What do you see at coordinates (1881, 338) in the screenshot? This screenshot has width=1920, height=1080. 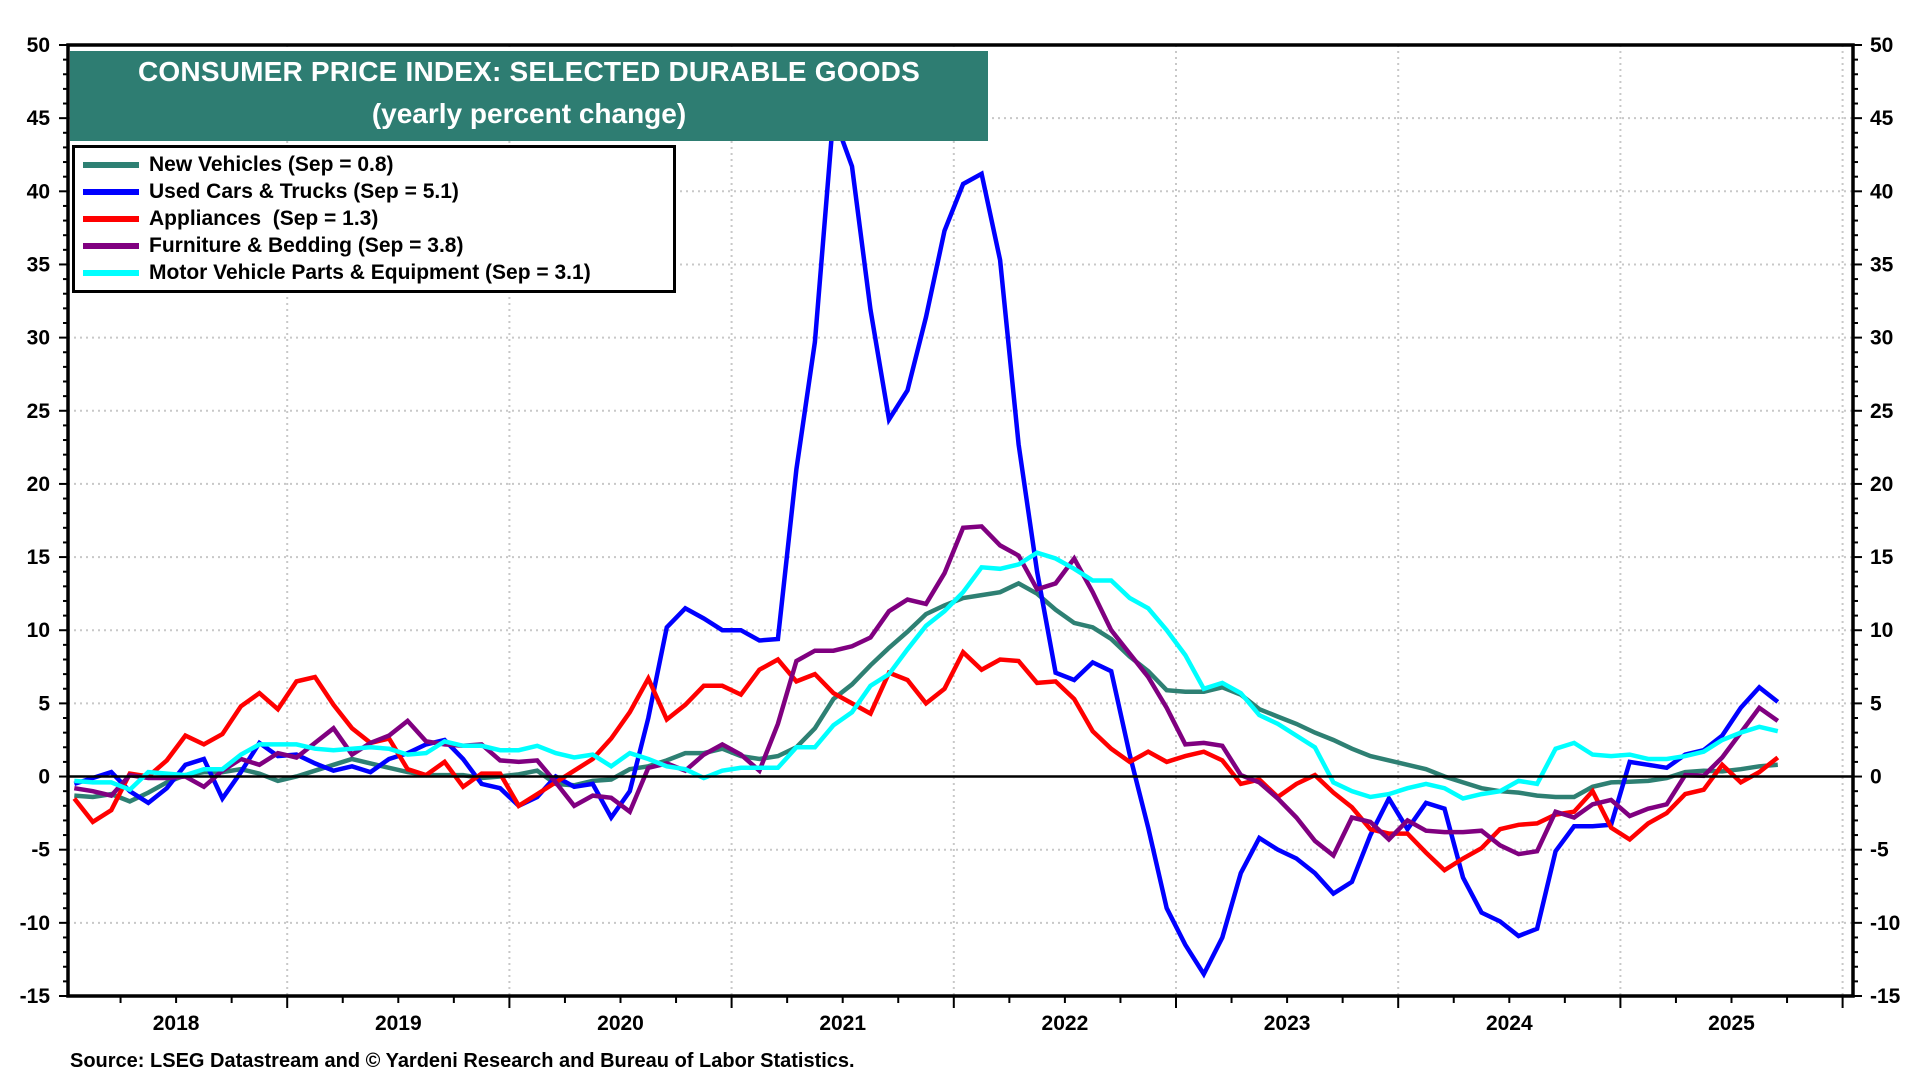 I see `y-tick-label-right: 30` at bounding box center [1881, 338].